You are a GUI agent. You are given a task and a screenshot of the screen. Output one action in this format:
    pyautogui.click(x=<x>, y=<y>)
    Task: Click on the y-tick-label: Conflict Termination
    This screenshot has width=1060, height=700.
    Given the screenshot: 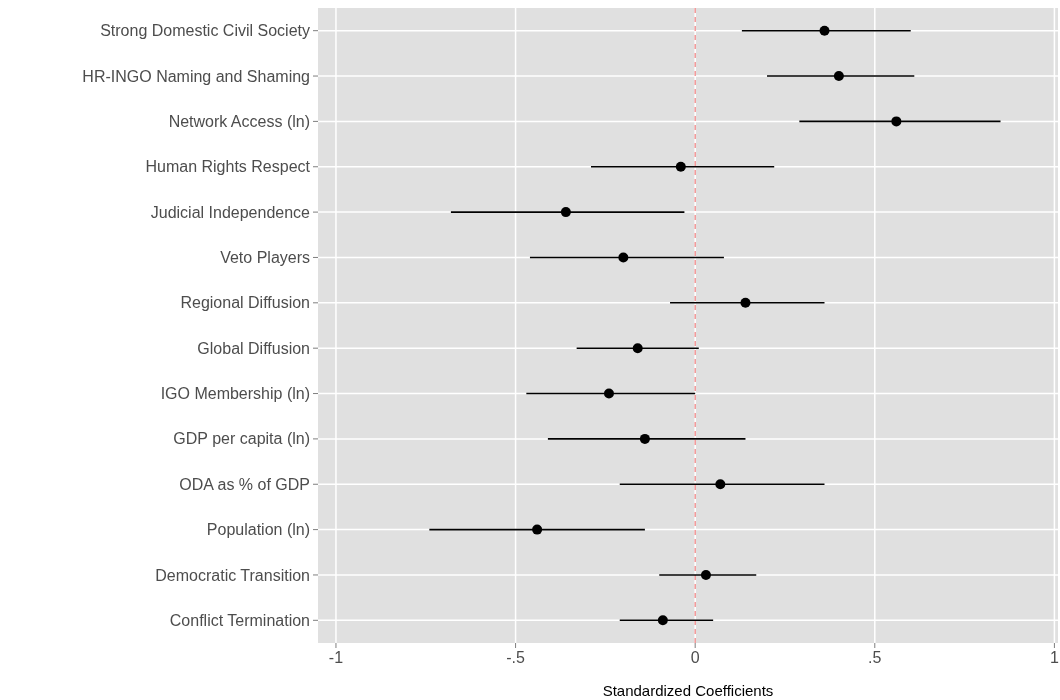 What is the action you would take?
    pyautogui.click(x=239, y=620)
    